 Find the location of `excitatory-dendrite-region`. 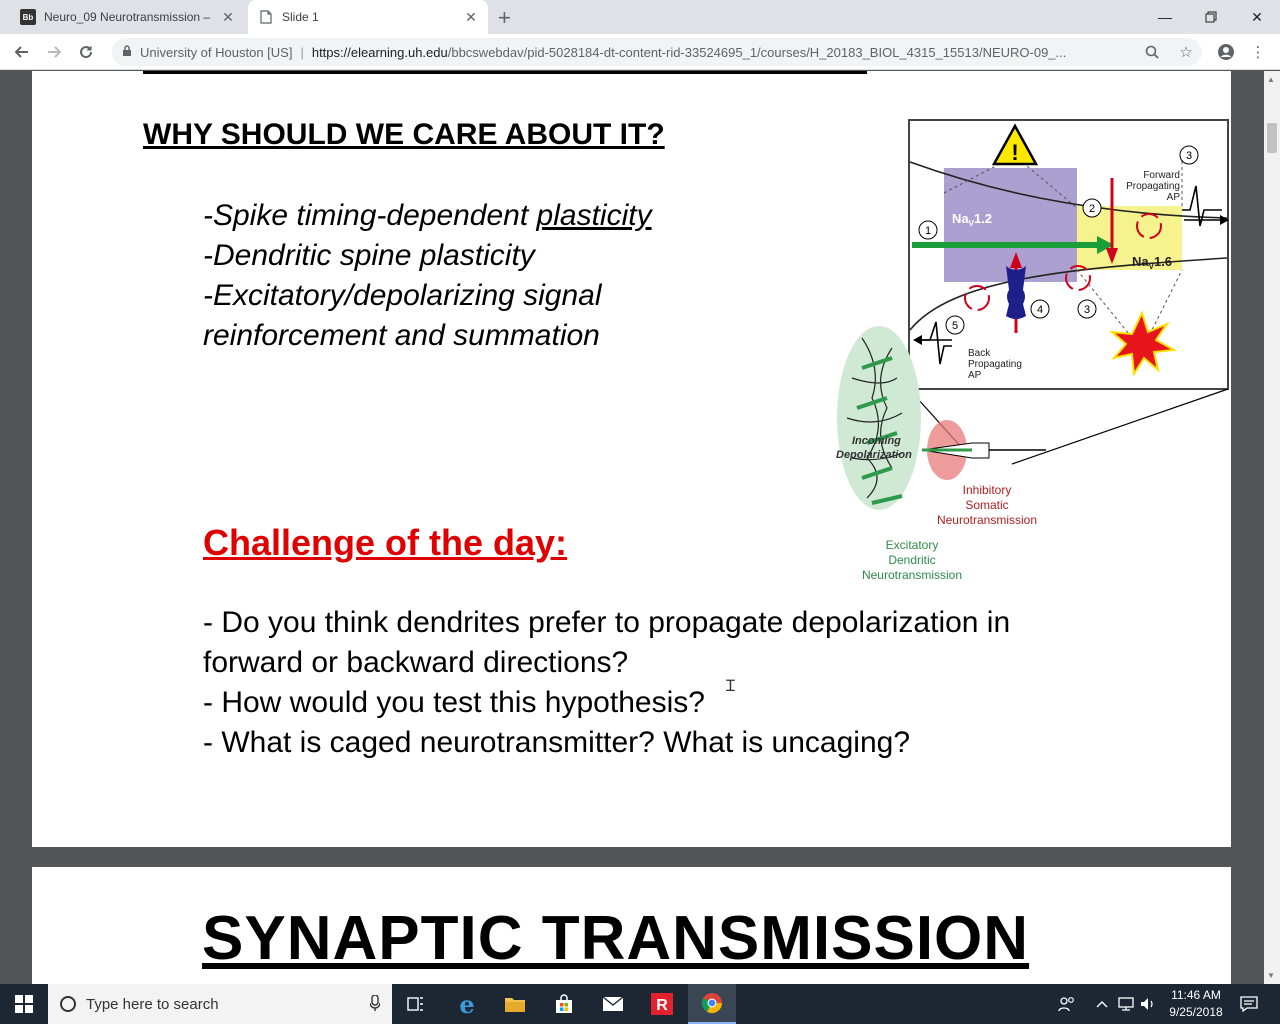

excitatory-dendrite-region is located at coordinates (879, 418).